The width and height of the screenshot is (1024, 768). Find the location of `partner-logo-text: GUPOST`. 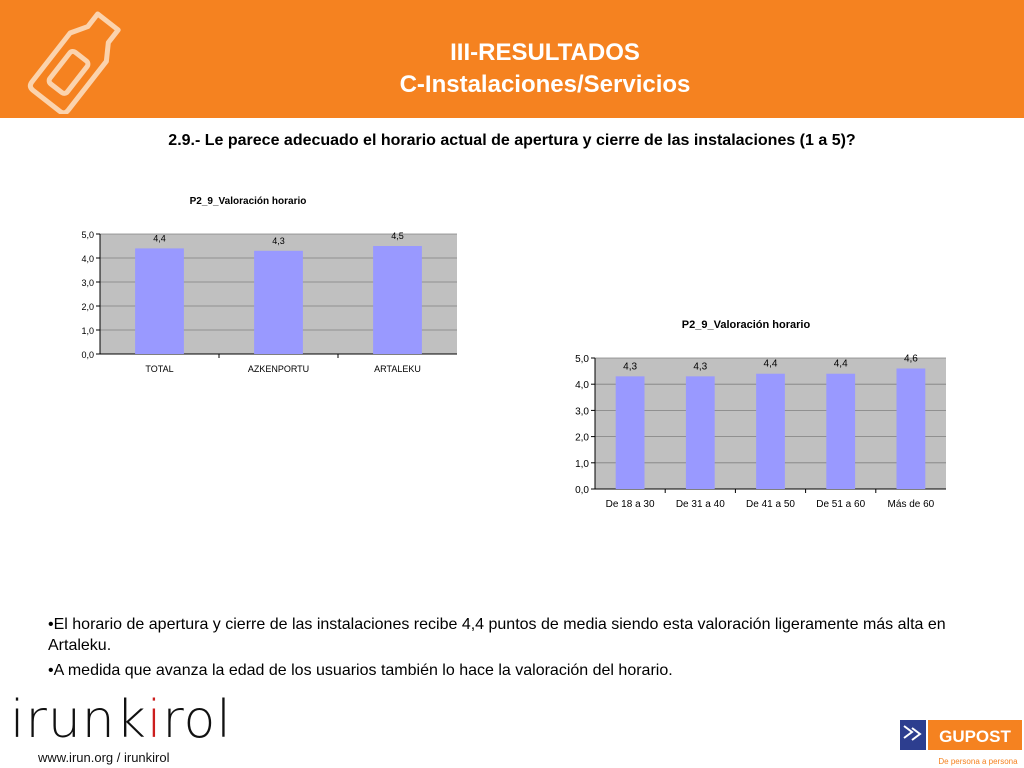

partner-logo-text: GUPOST is located at coordinates (975, 736).